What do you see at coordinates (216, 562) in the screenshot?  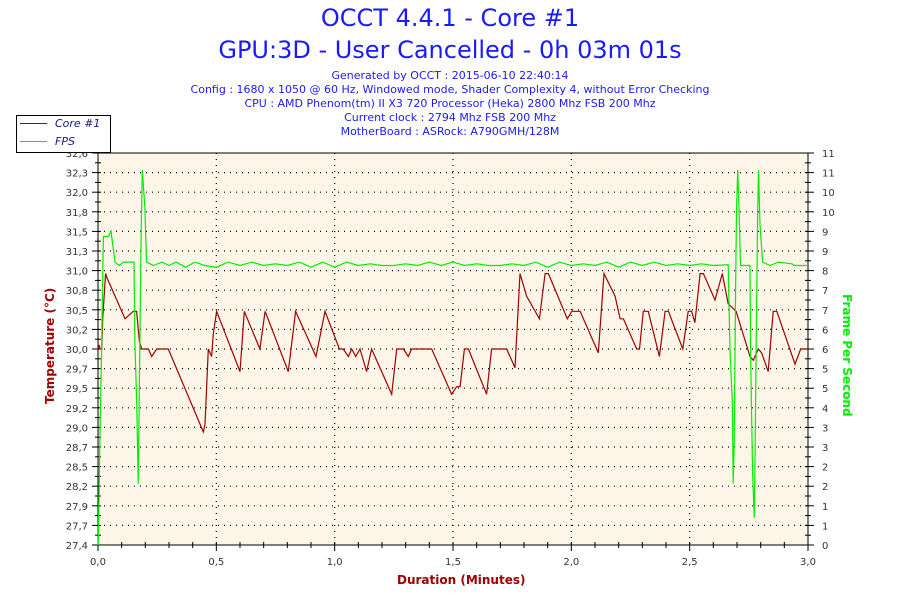 I see `x-tick-label: 0,5` at bounding box center [216, 562].